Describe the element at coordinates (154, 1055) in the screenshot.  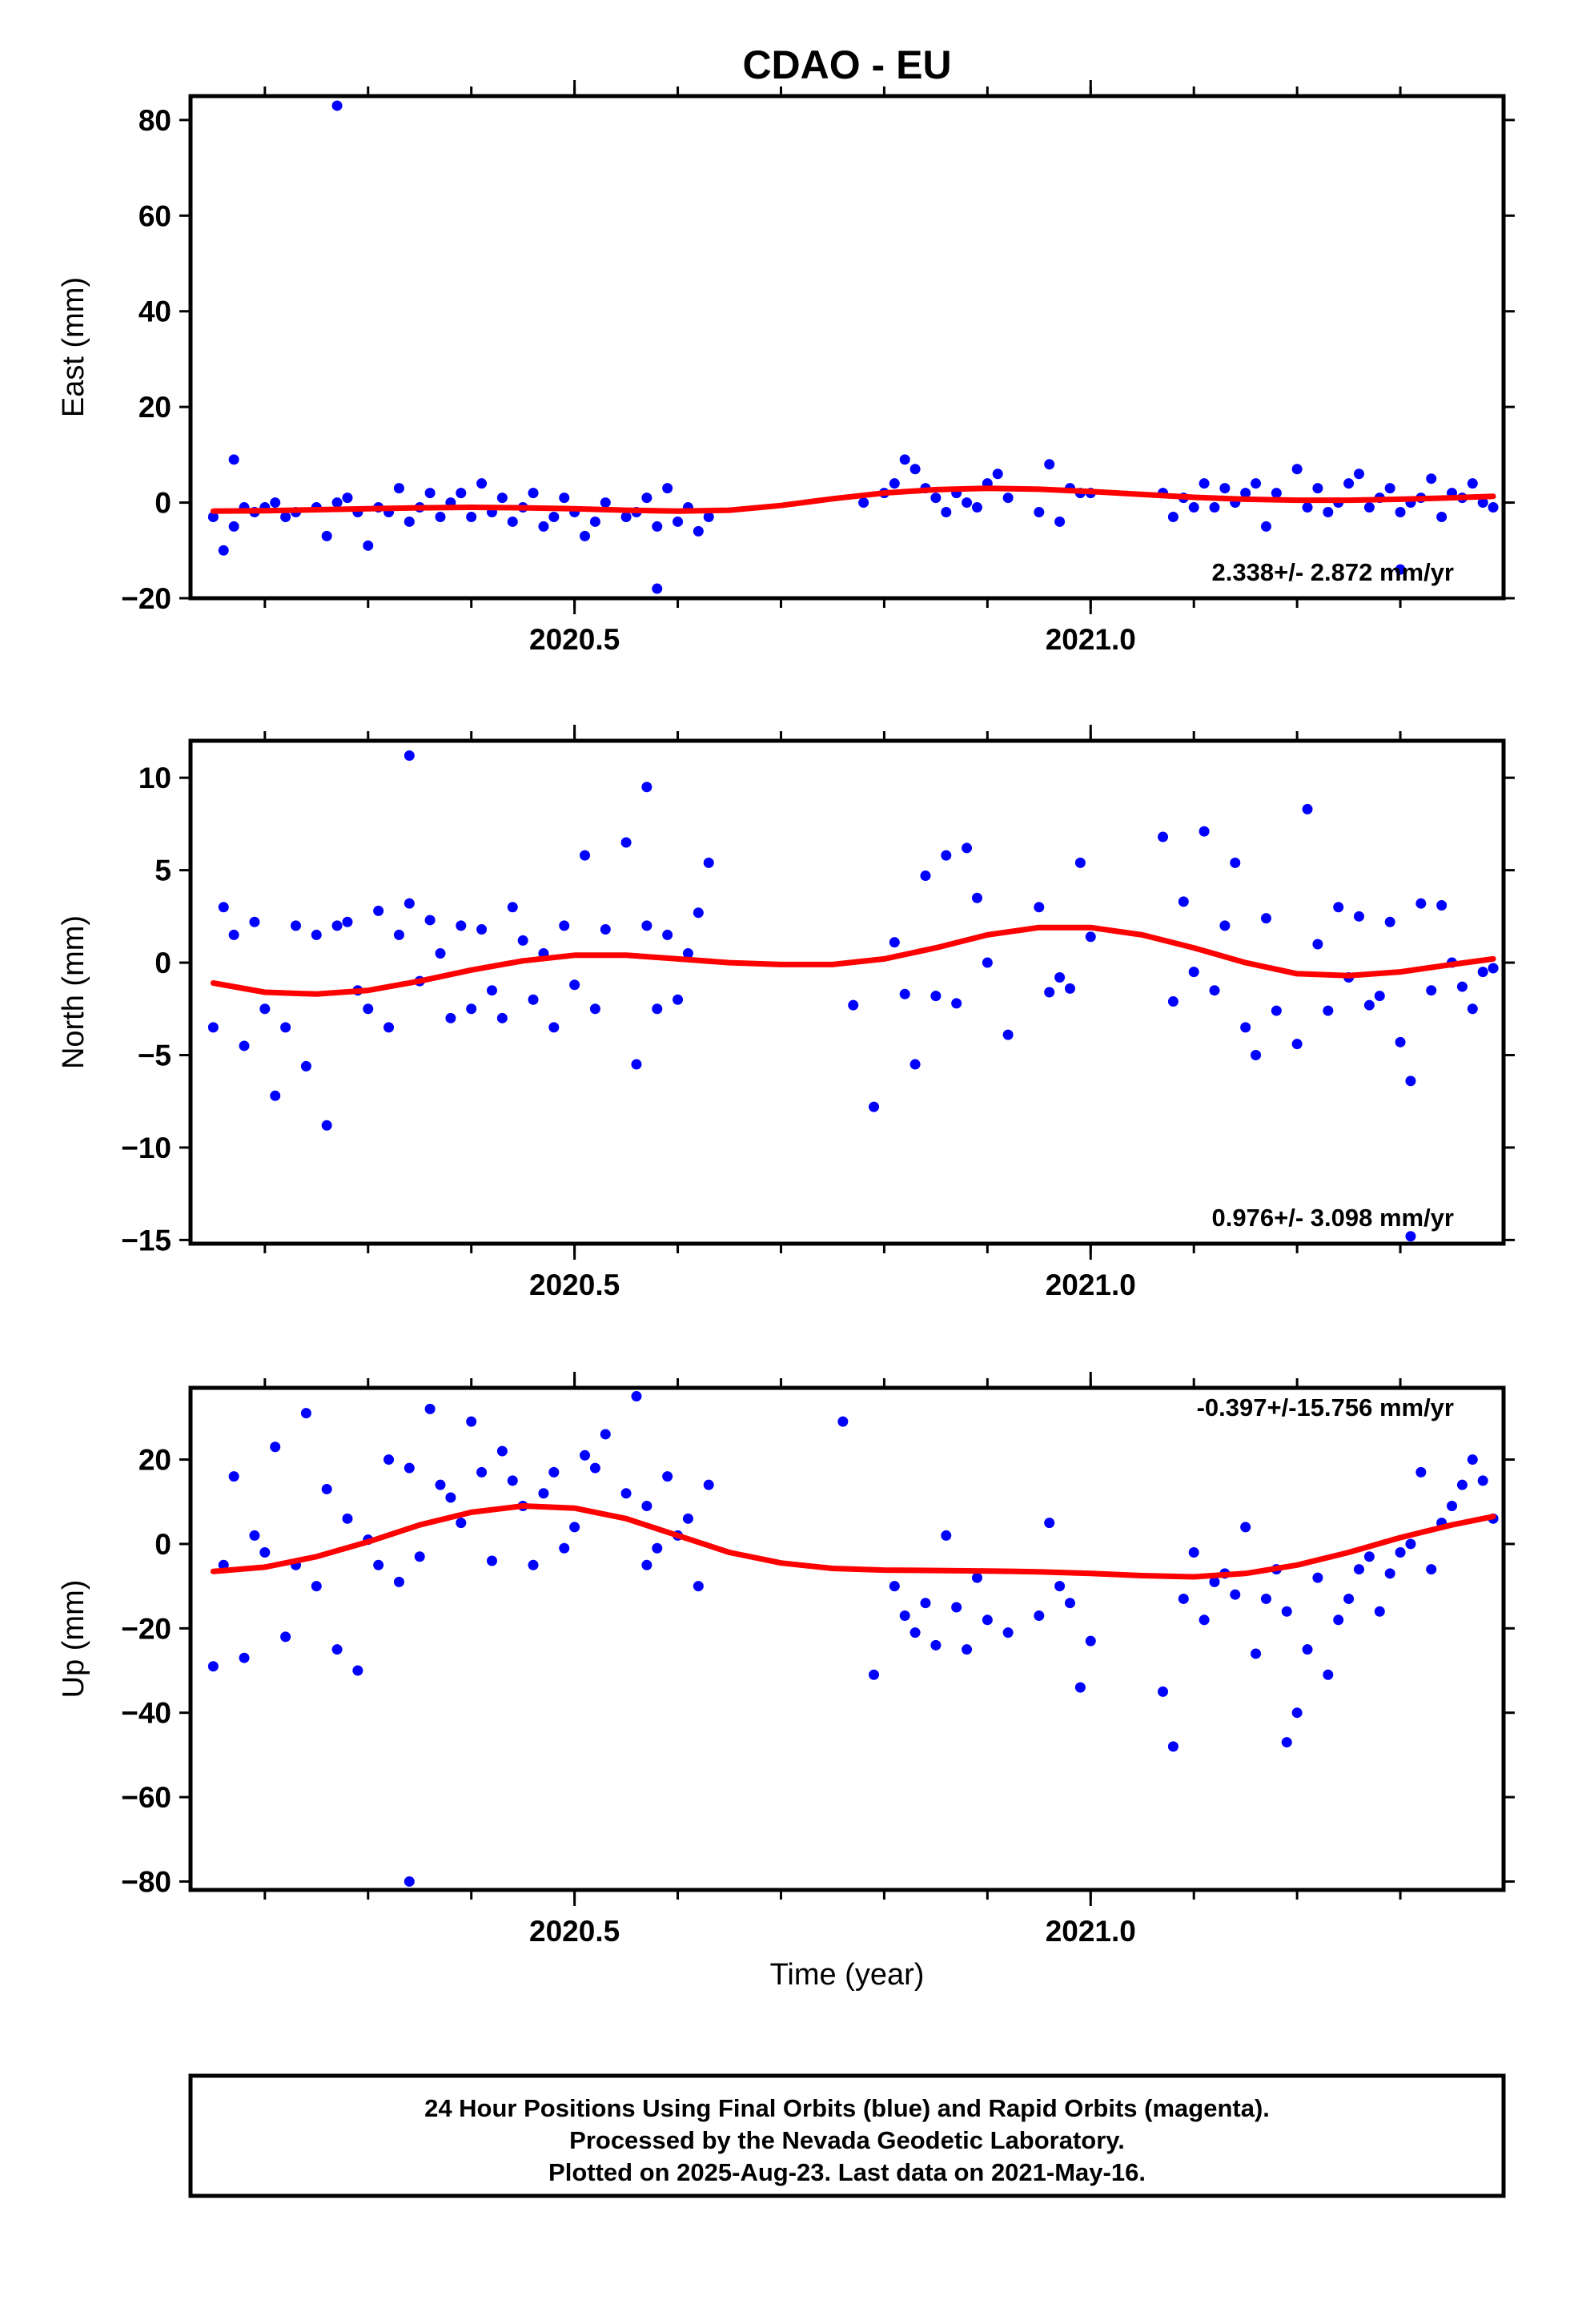
I see `north-y-tick-label: −5` at that location.